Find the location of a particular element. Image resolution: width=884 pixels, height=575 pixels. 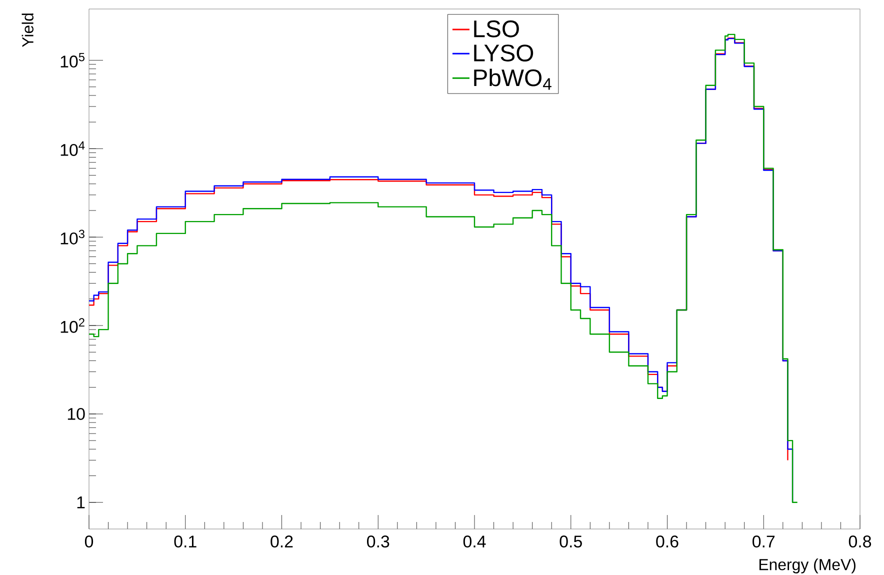

legend-label: PbWO$_{4}$ is located at coordinates (513, 79).